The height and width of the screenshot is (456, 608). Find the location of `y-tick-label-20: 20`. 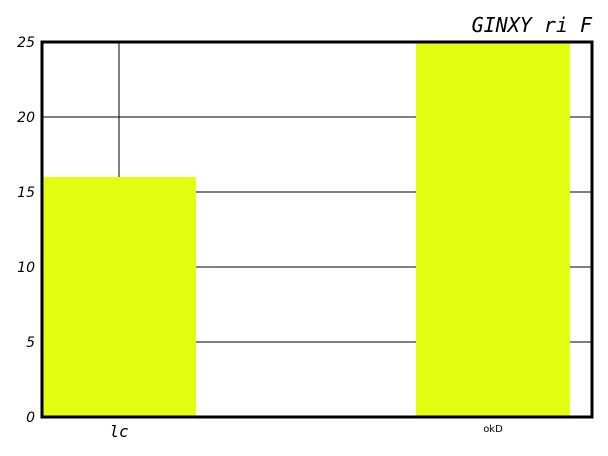

y-tick-label-20: 20 is located at coordinates (26, 118).